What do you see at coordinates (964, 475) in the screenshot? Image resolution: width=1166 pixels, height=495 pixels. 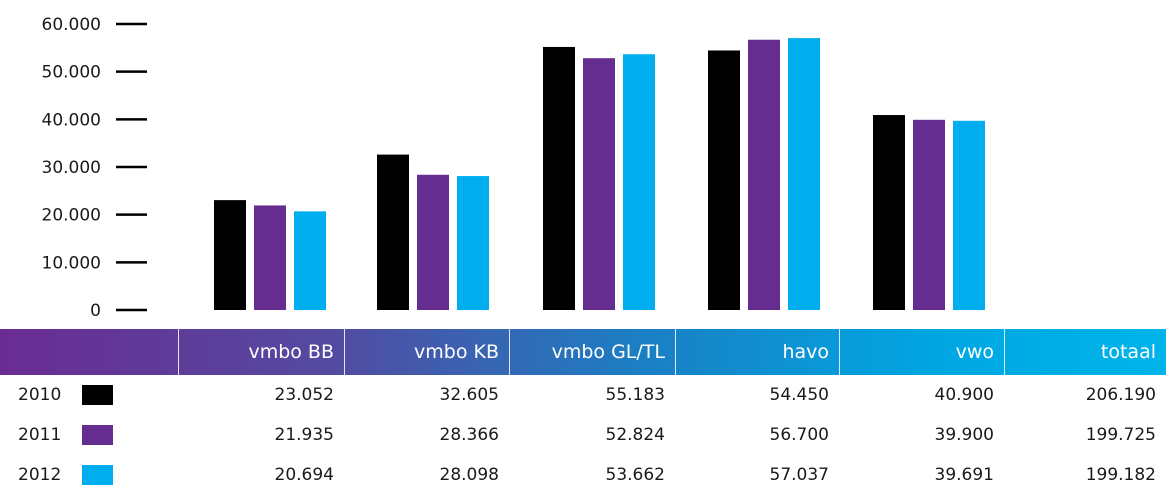 I see `table-cell: 39.691` at bounding box center [964, 475].